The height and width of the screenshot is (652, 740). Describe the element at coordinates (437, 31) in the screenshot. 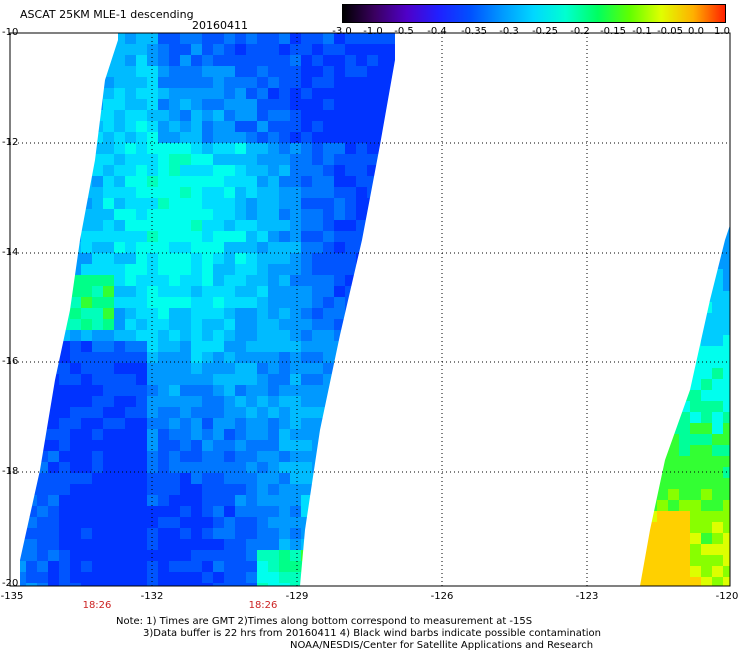

I see `colorbar-label: -0.4` at that location.